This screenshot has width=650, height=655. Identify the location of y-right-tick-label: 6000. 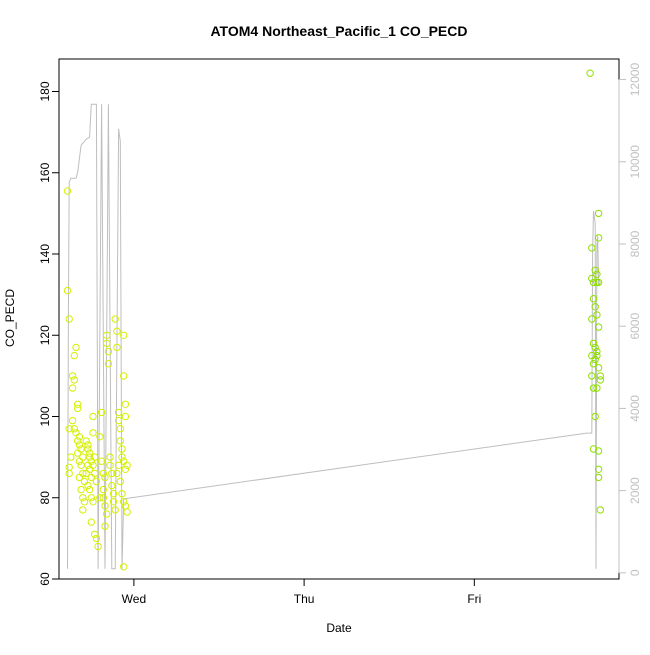
(635, 326).